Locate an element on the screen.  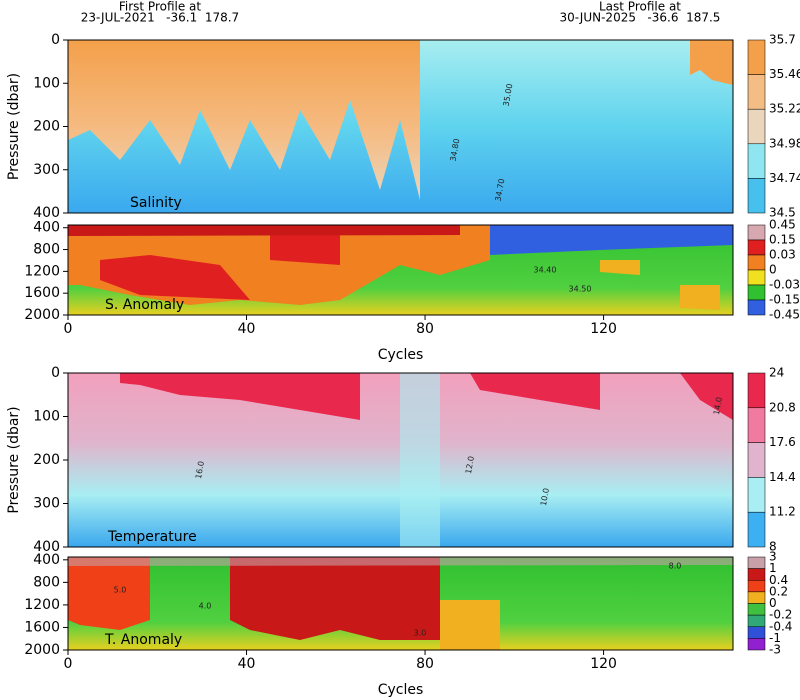
colorbar-label: 34.5 is located at coordinates (782, 213).